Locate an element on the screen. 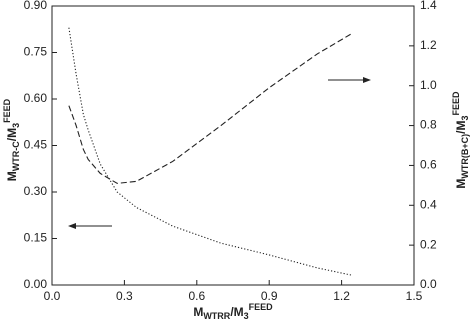 Image resolution: width=474 pixels, height=324 pixels. y2-tick-label: 1.2 is located at coordinates (428, 45).